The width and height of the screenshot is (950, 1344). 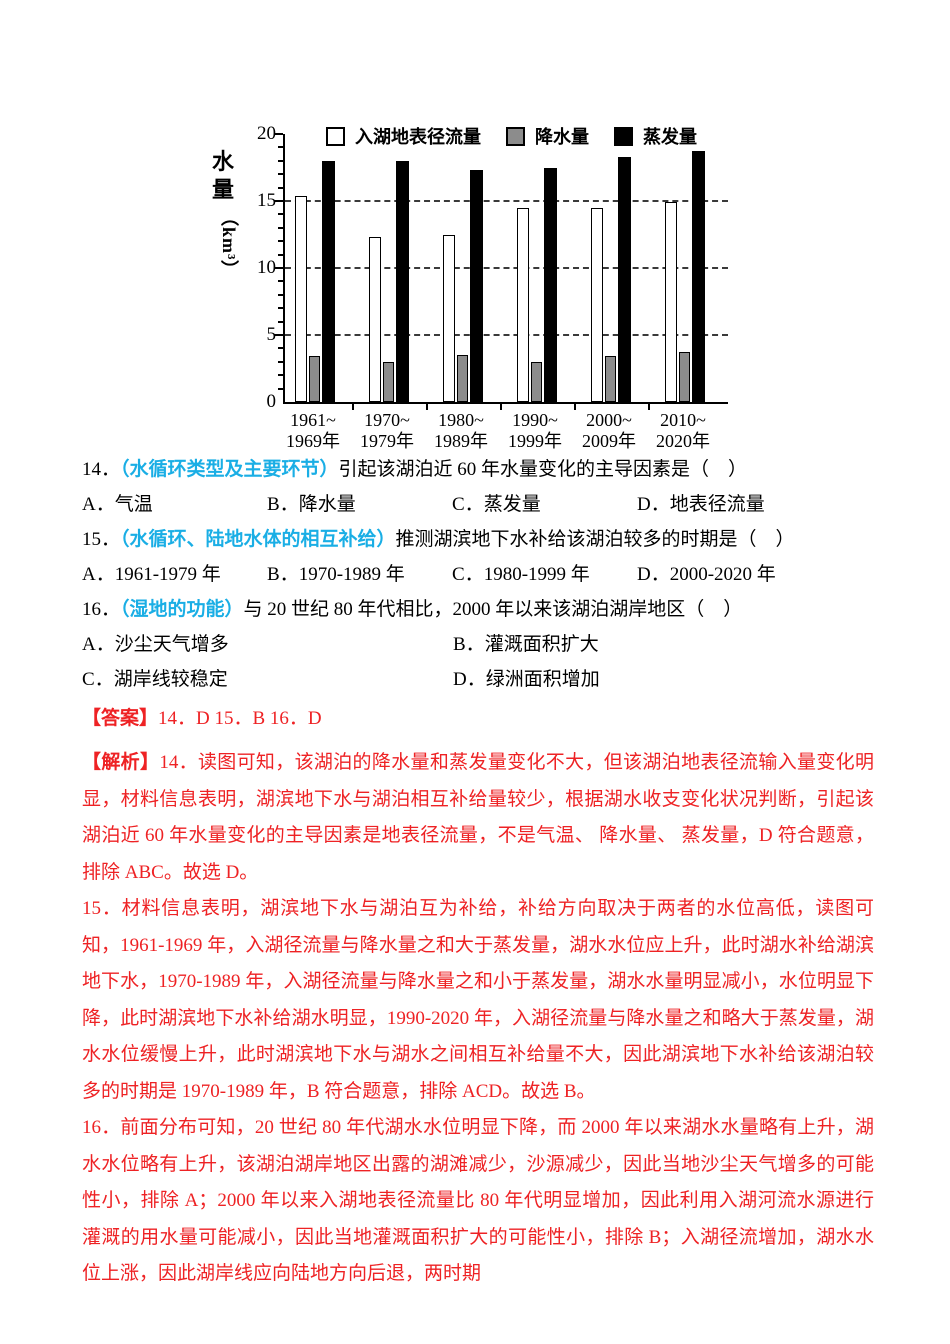 I want to click on bar-降水量-4, so click(x=536, y=381).